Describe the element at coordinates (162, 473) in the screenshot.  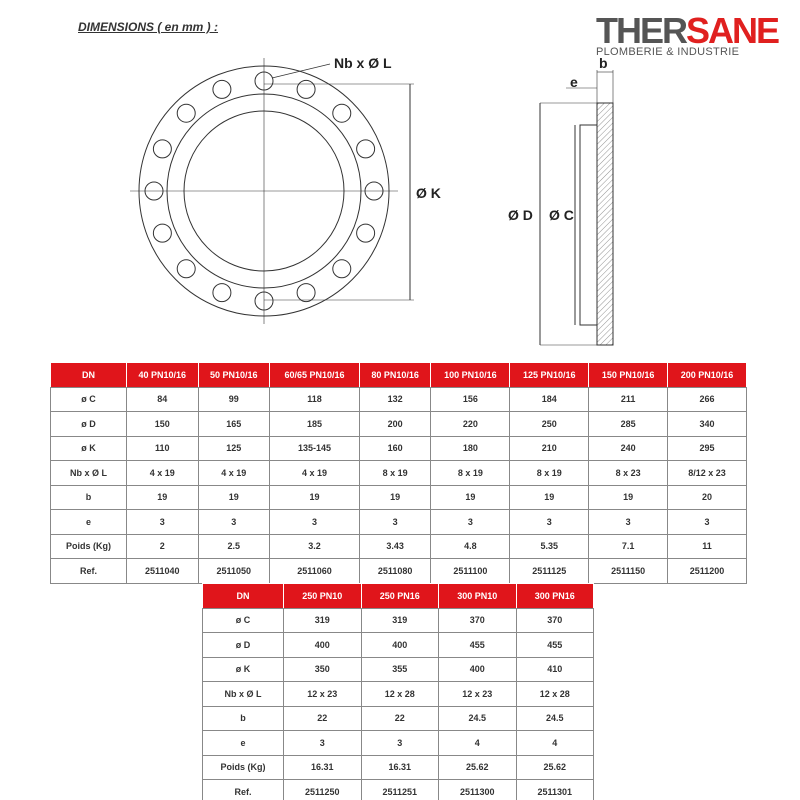
I see `table-cell: 4 x 19` at that location.